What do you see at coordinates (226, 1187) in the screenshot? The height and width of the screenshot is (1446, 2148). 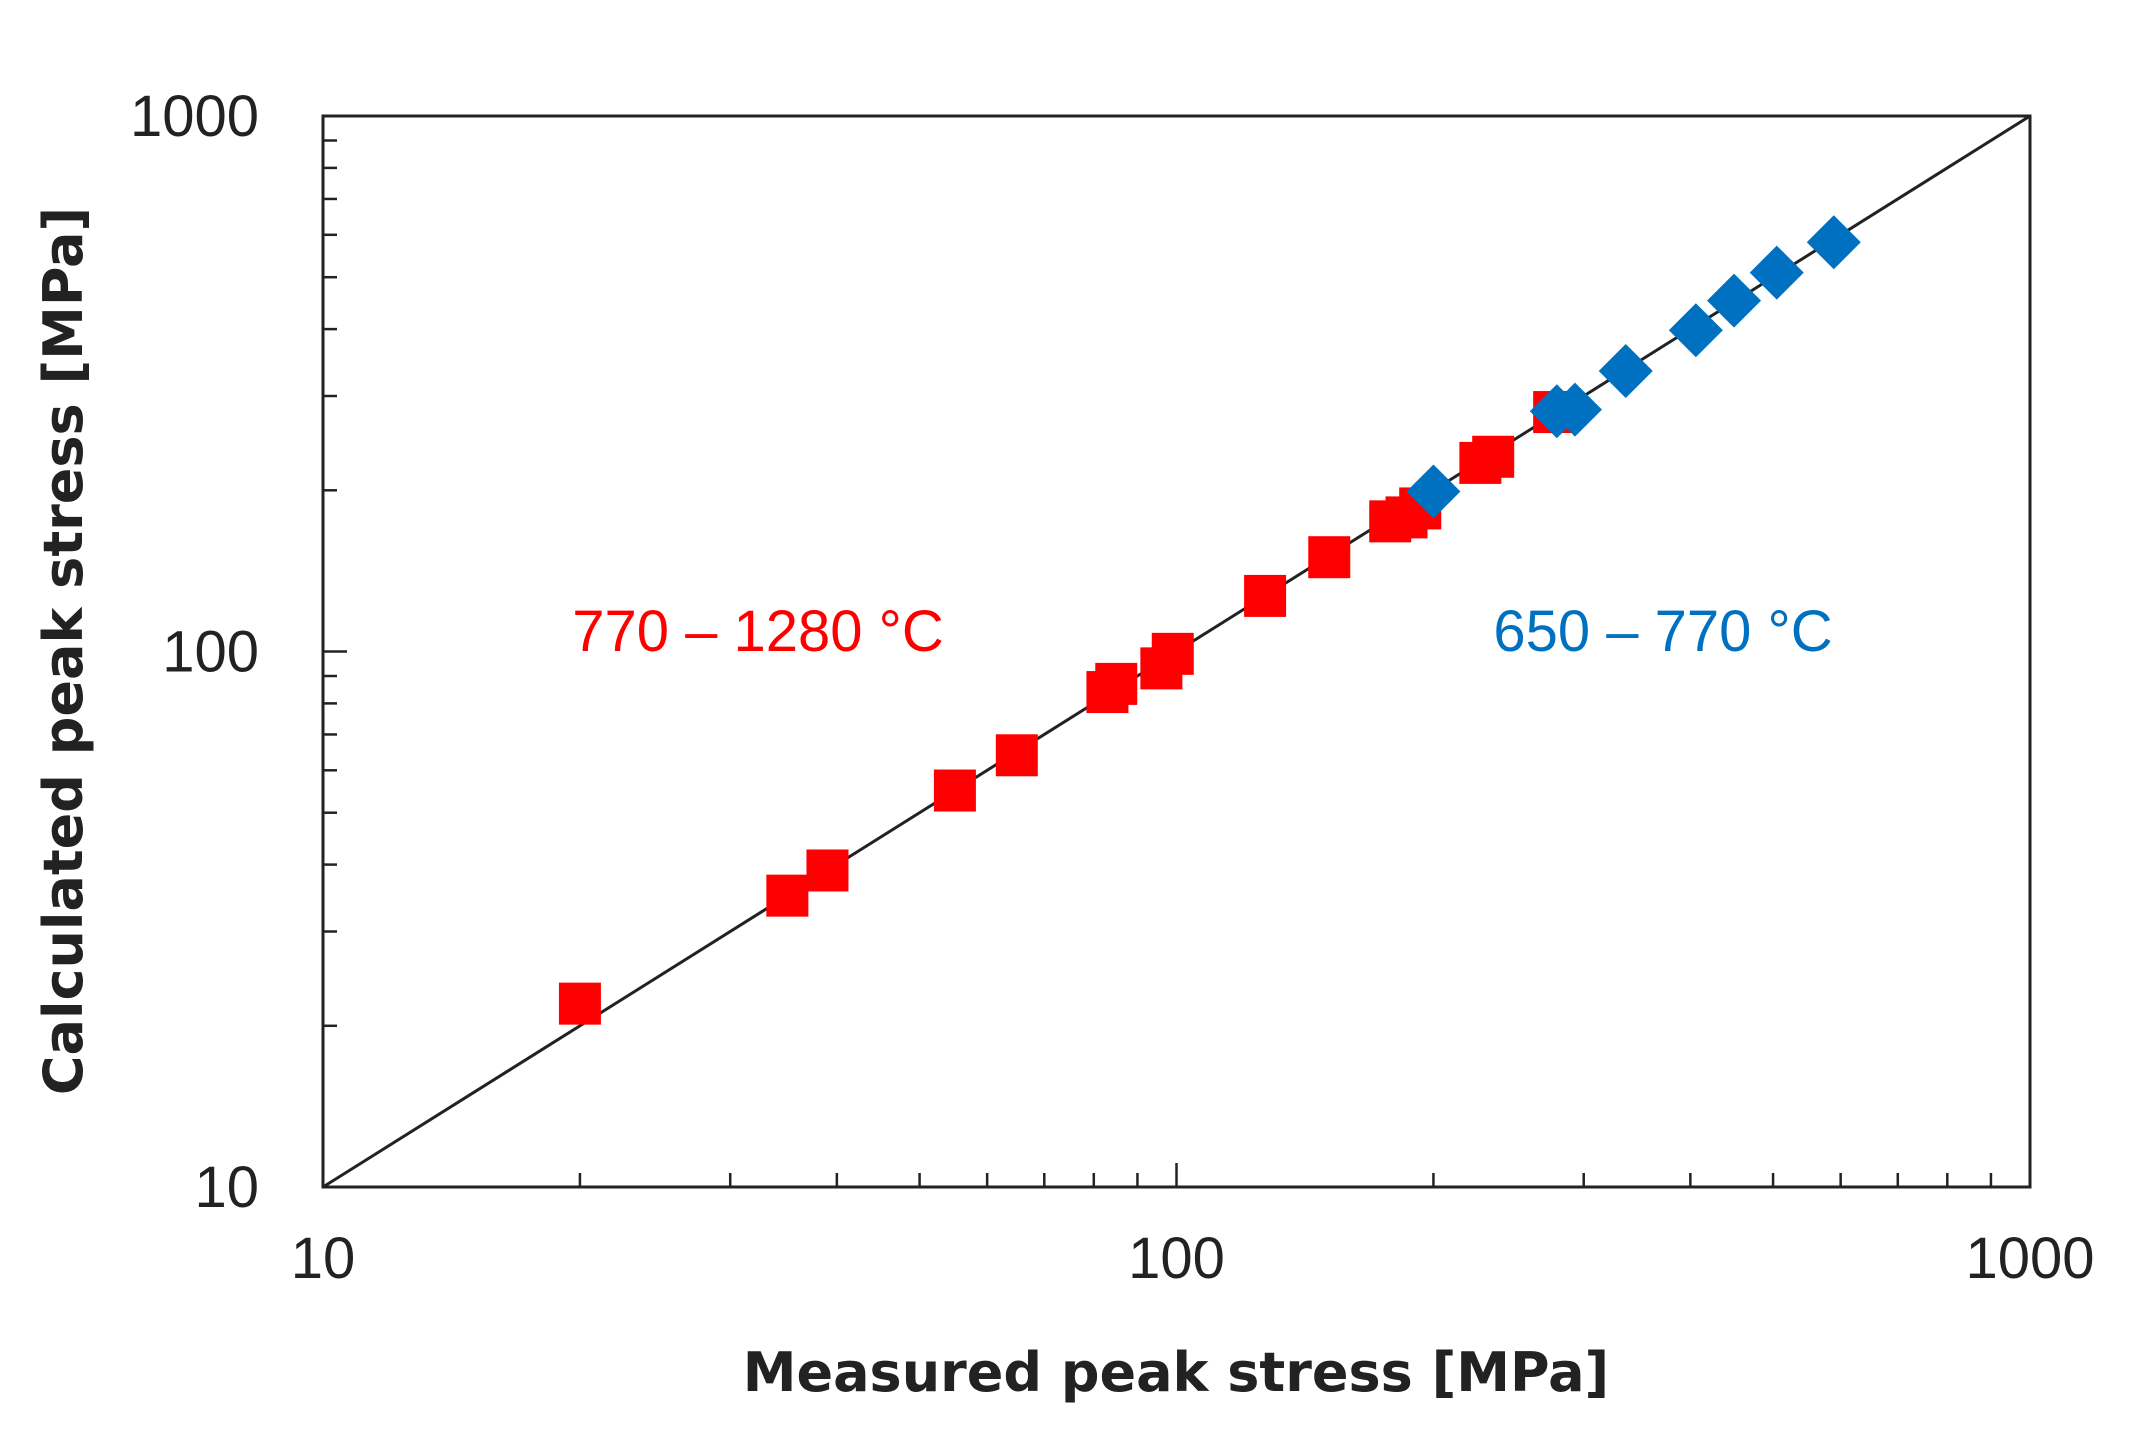 I see `y-tick-label: 10` at bounding box center [226, 1187].